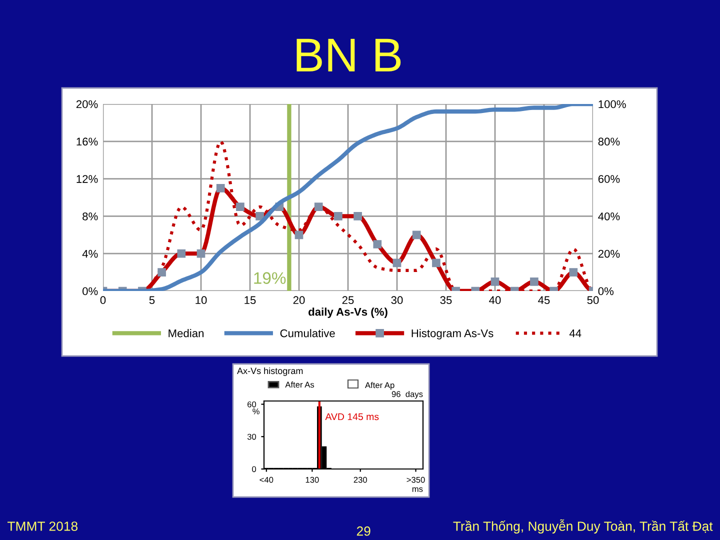 This screenshot has height=540, width=720. I want to click on annotation: 19%, so click(270, 278).